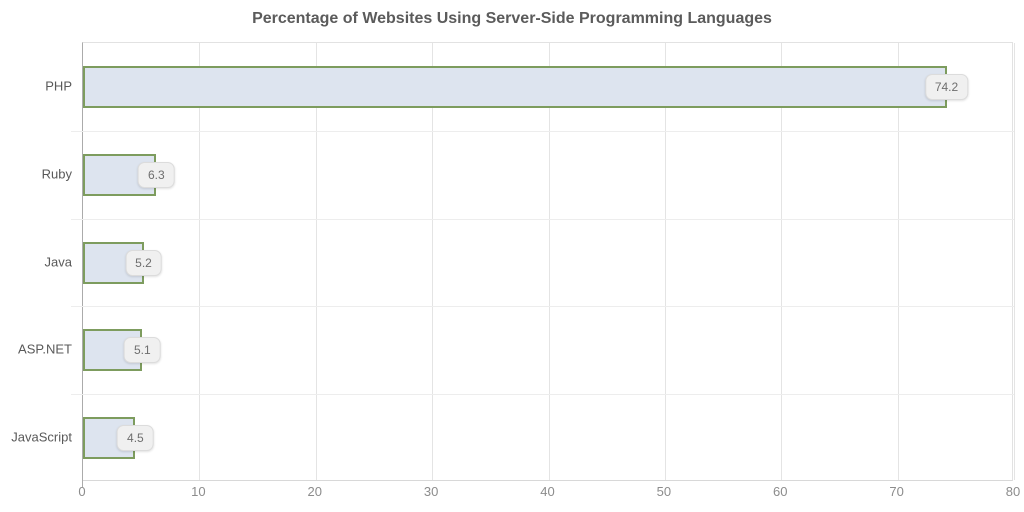  What do you see at coordinates (58, 86) in the screenshot?
I see `category-label: PHP` at bounding box center [58, 86].